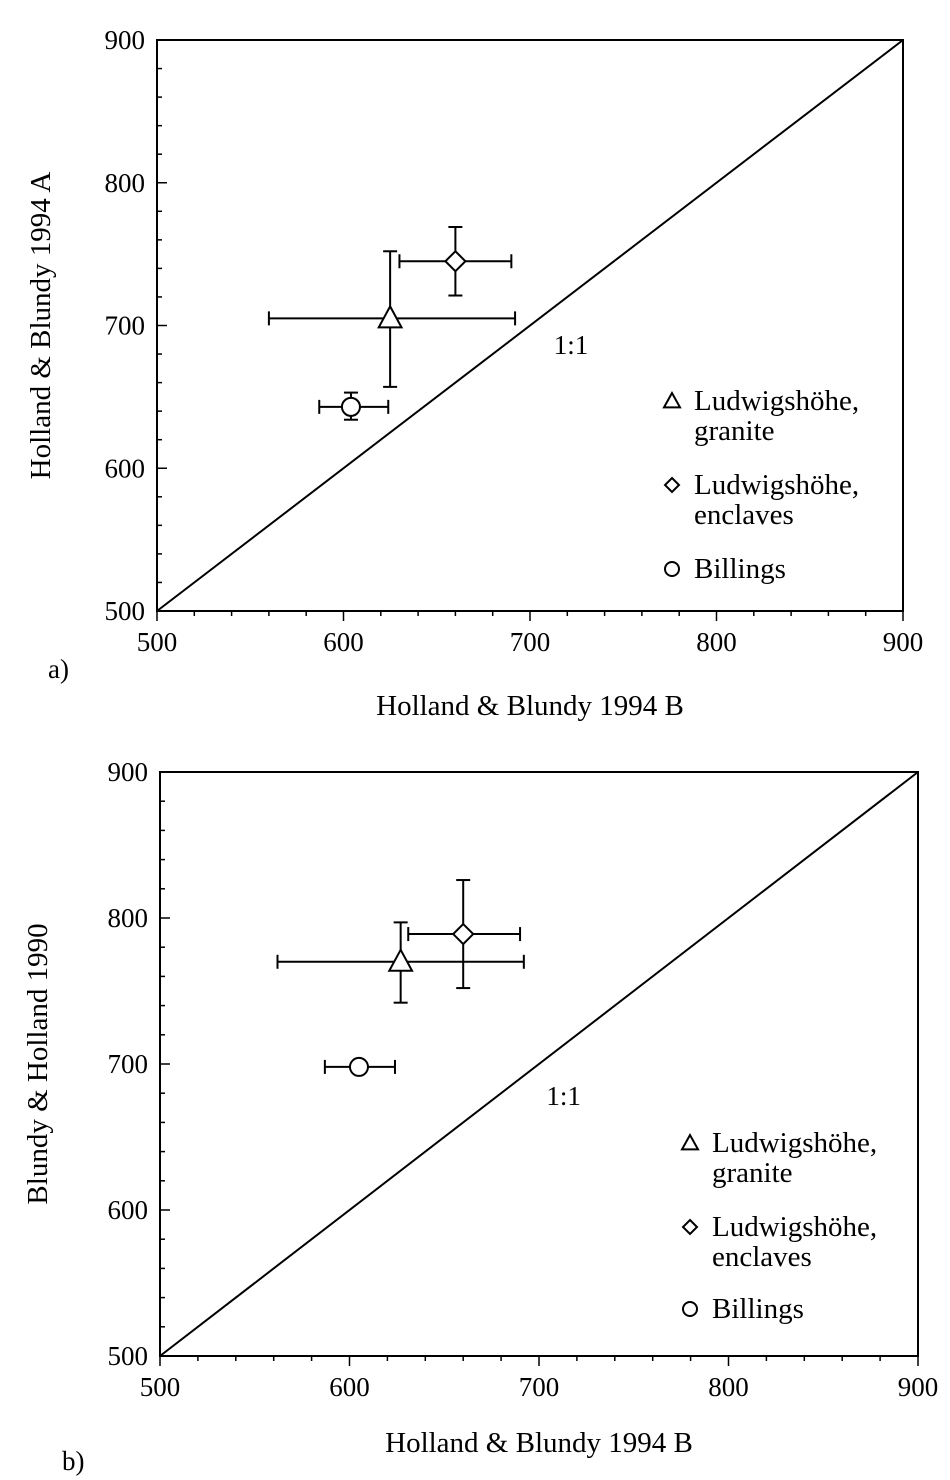  Describe the element at coordinates (58, 669) in the screenshot. I see `panel-label: a)` at that location.